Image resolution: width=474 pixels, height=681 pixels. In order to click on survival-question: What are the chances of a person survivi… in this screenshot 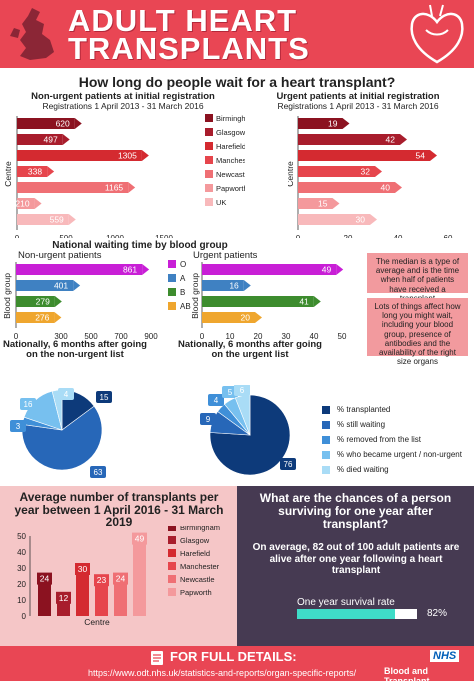, I will do `click(355, 511)`.